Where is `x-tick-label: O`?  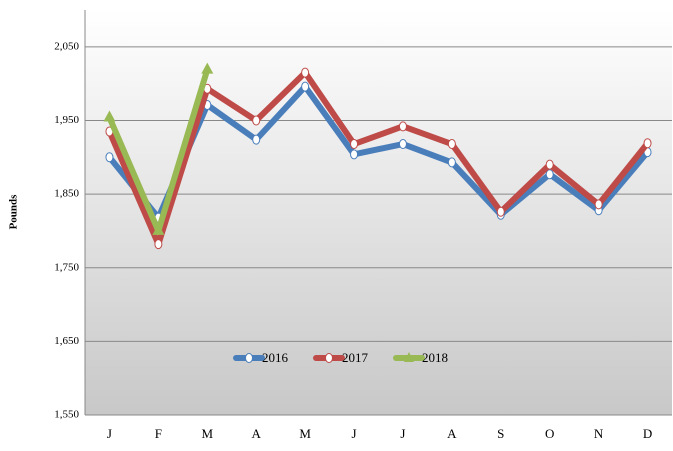
x-tick-label: O is located at coordinates (549, 433).